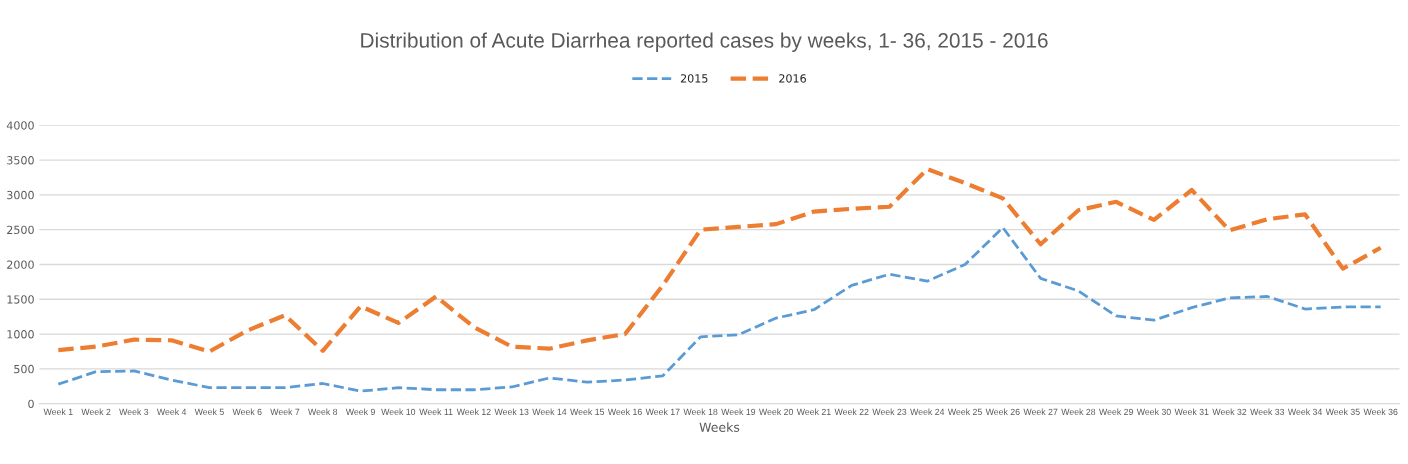 The height and width of the screenshot is (464, 1408). Describe the element at coordinates (20, 195) in the screenshot. I see `y-tick-label: 3000` at that location.